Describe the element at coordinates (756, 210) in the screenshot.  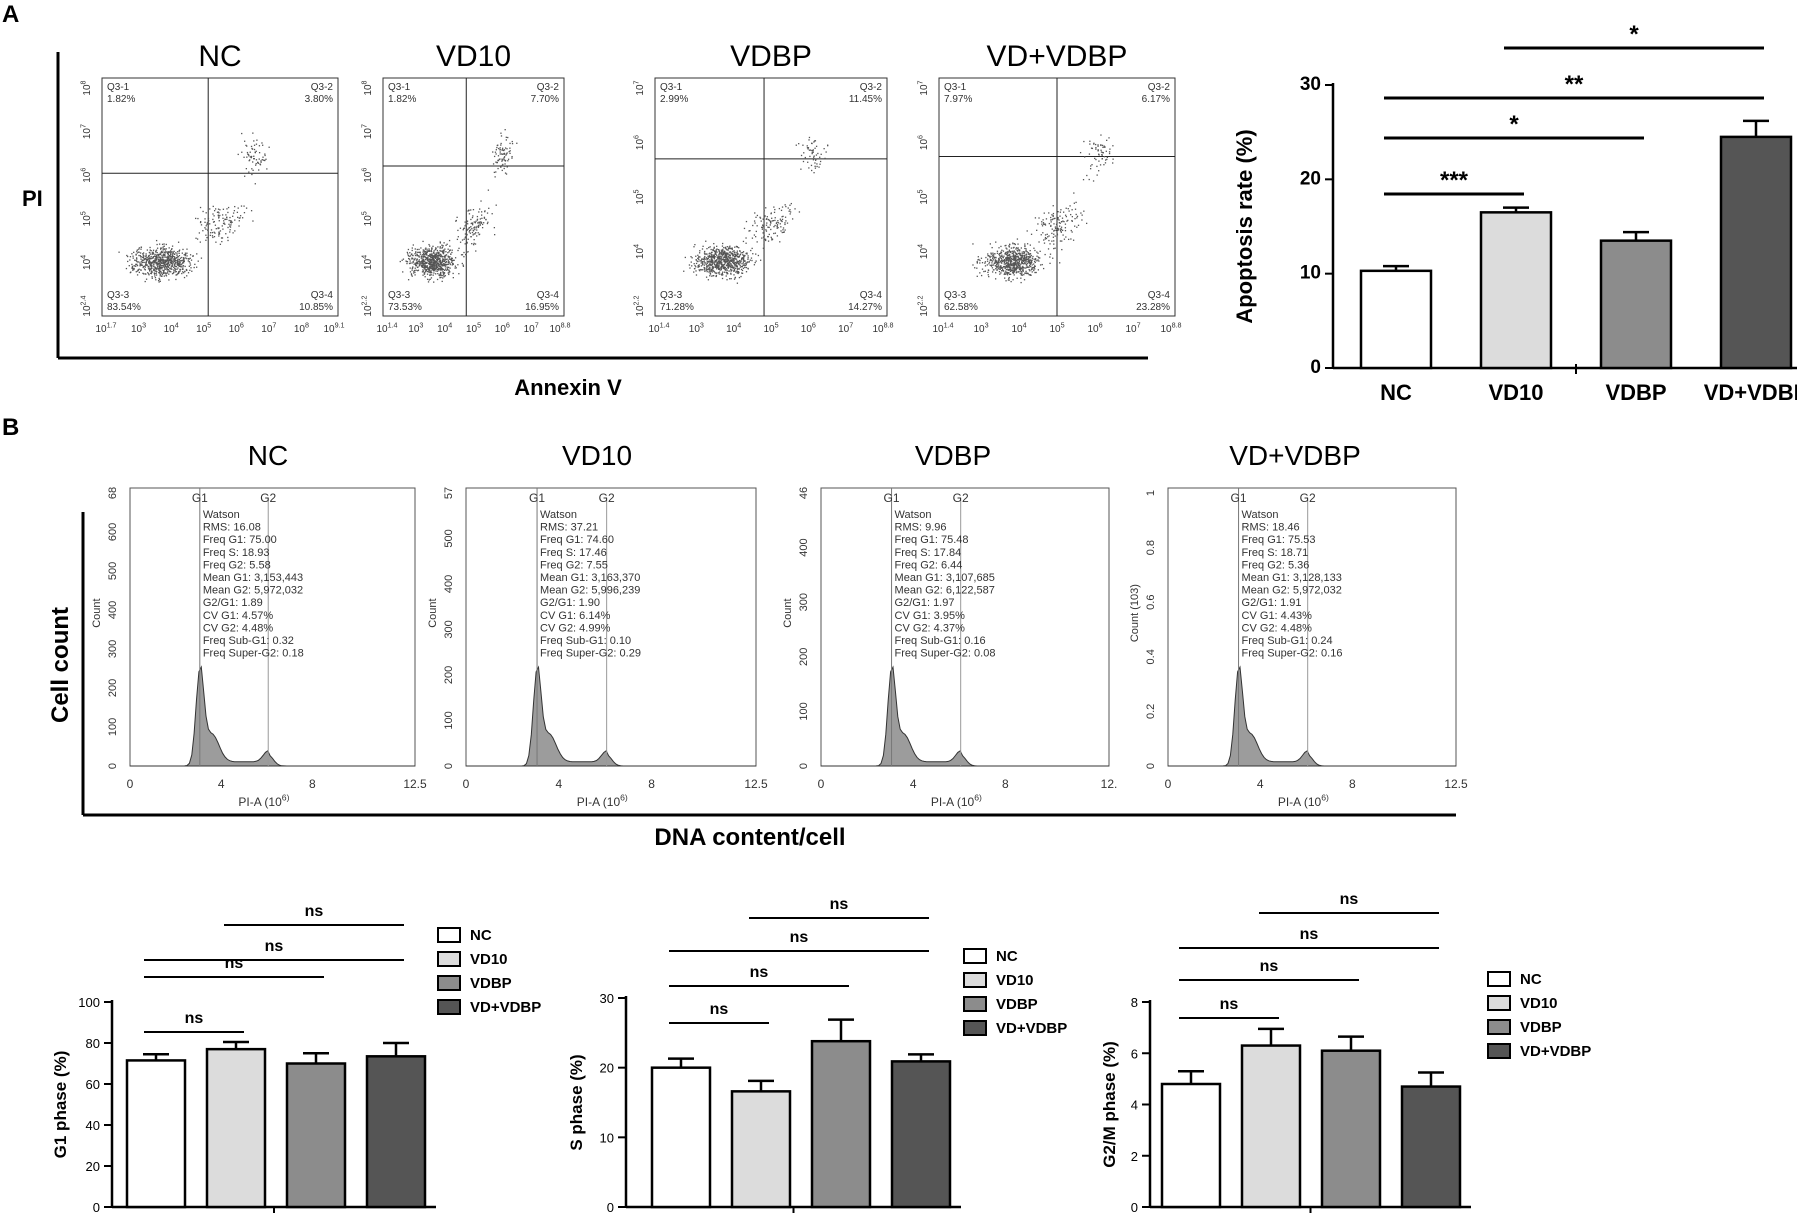
I see `flow-dots` at that location.